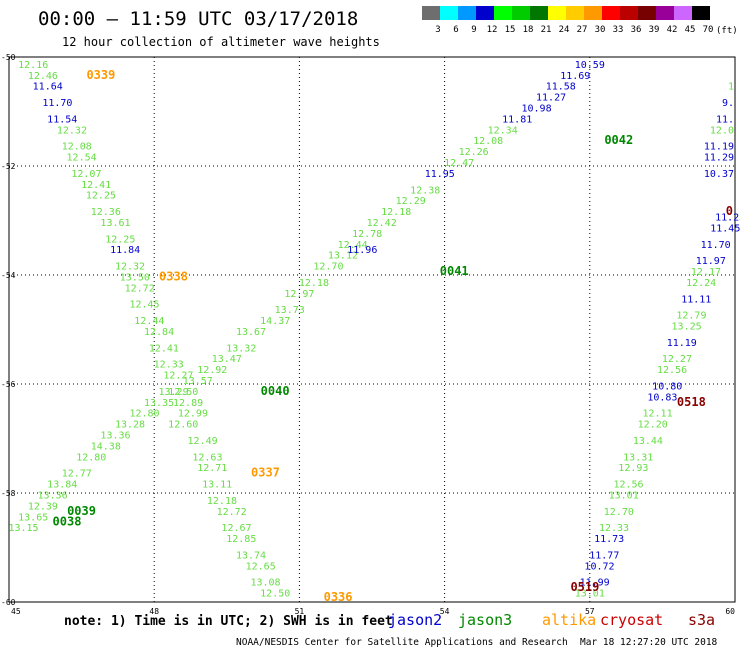  What do you see at coordinates (503, 130) in the screenshot?
I see `swh-point: 12.34` at bounding box center [503, 130].